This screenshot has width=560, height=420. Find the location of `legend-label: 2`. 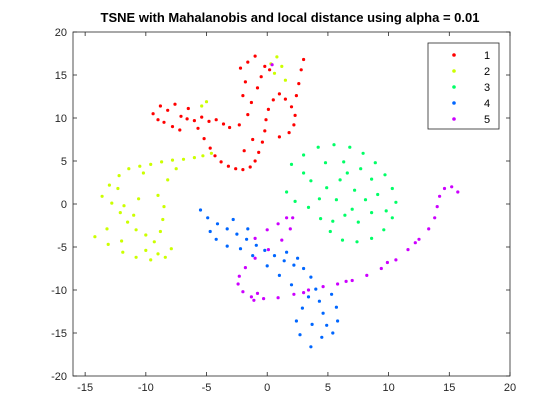

legend-label: 2 is located at coordinates (487, 72).